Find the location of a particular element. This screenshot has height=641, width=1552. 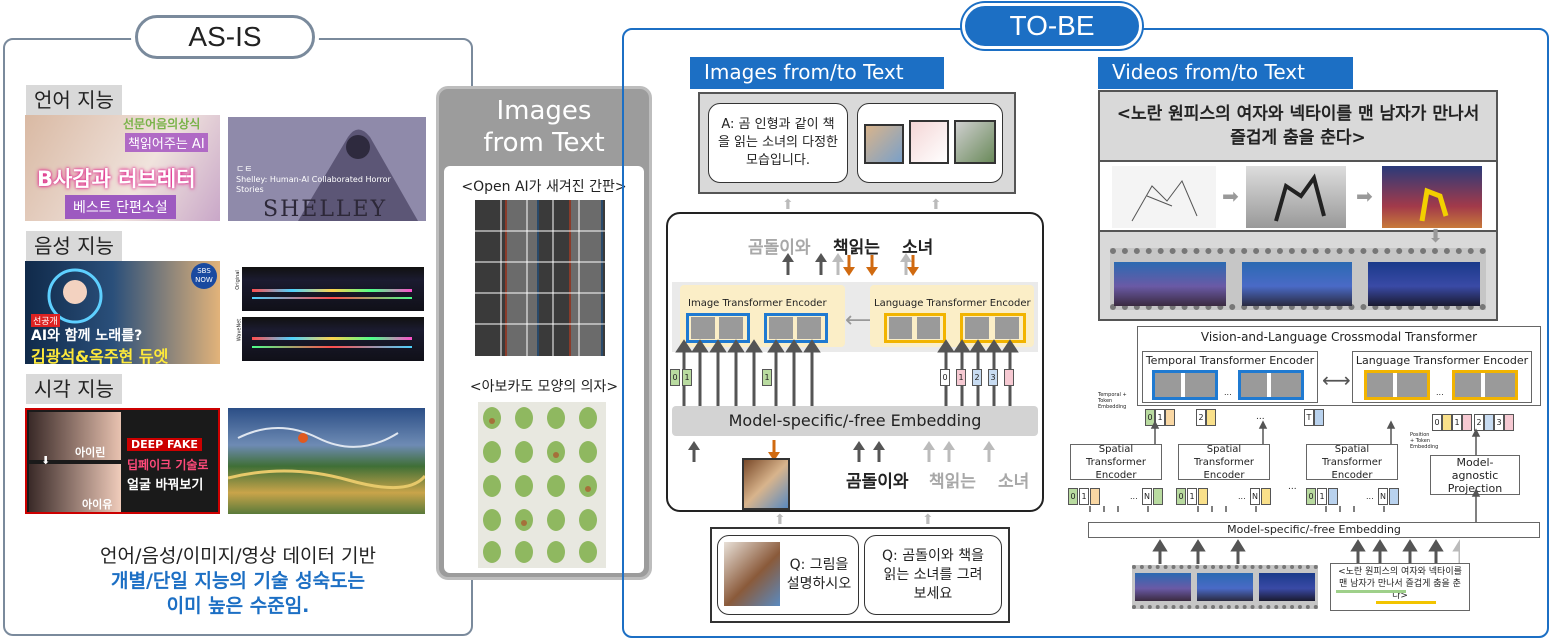

language-thumb1-top: 선문어음의상식 is located at coordinates (162, 124).